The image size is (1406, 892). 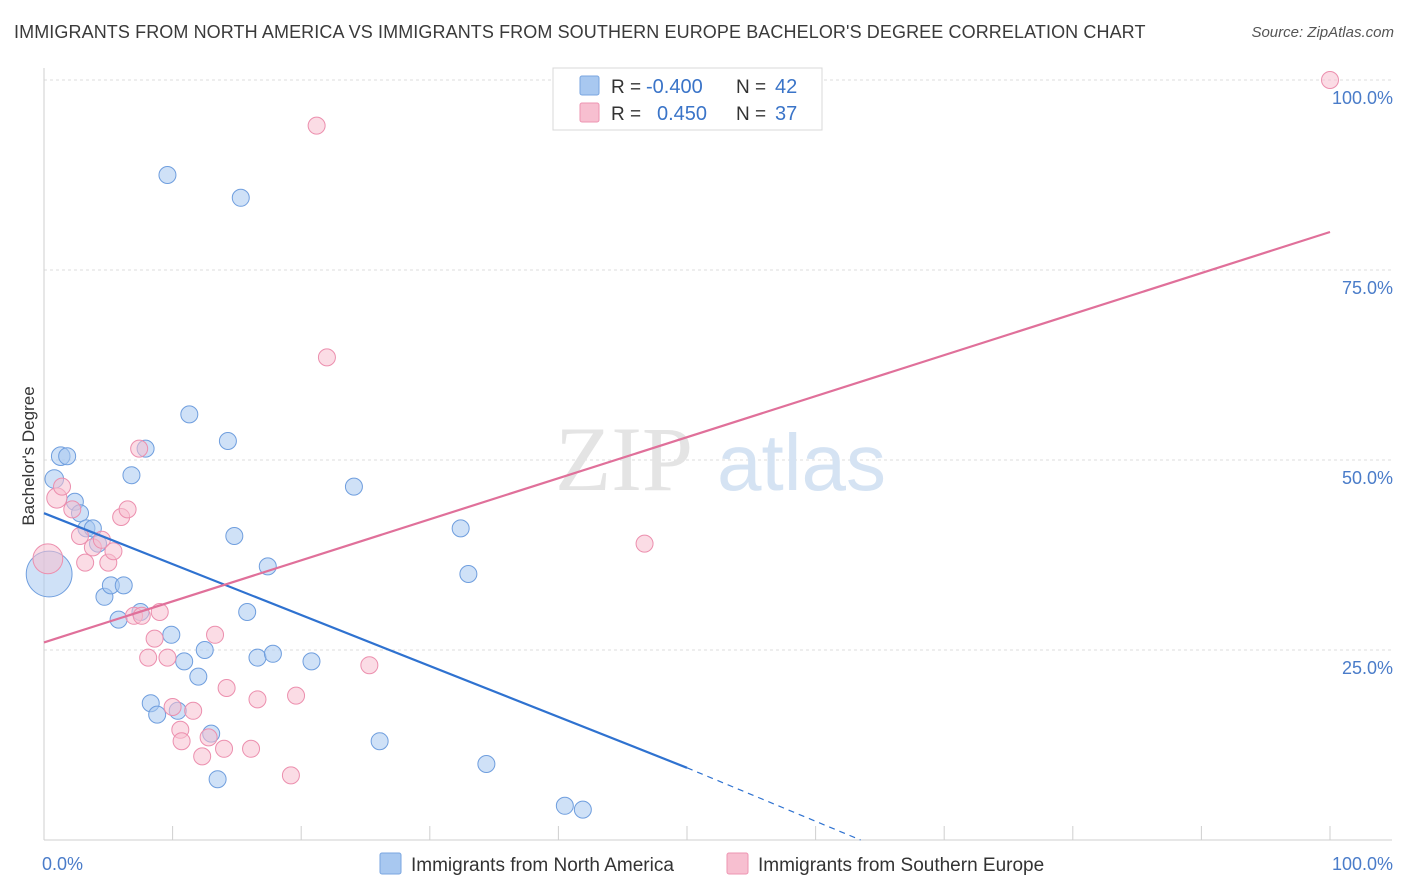 I want to click on y-tick-label-2: 75.0%, so click(x=1367, y=288).